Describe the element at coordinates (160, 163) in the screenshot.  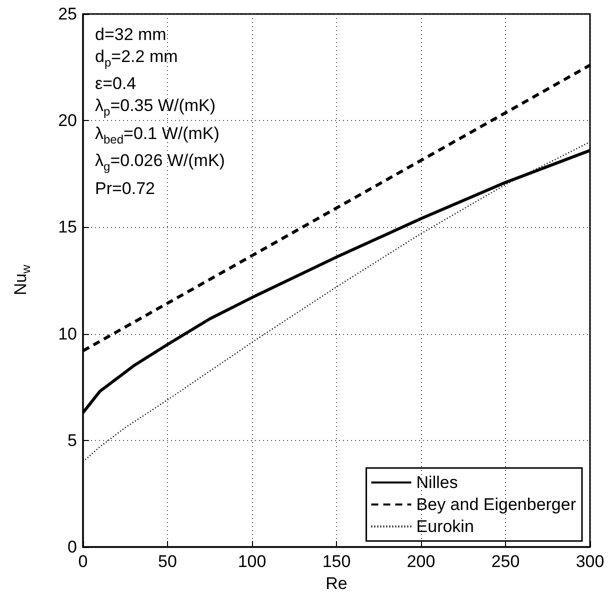
I see `annotation: λ$_{g}$=0.026 W/(mK)` at that location.